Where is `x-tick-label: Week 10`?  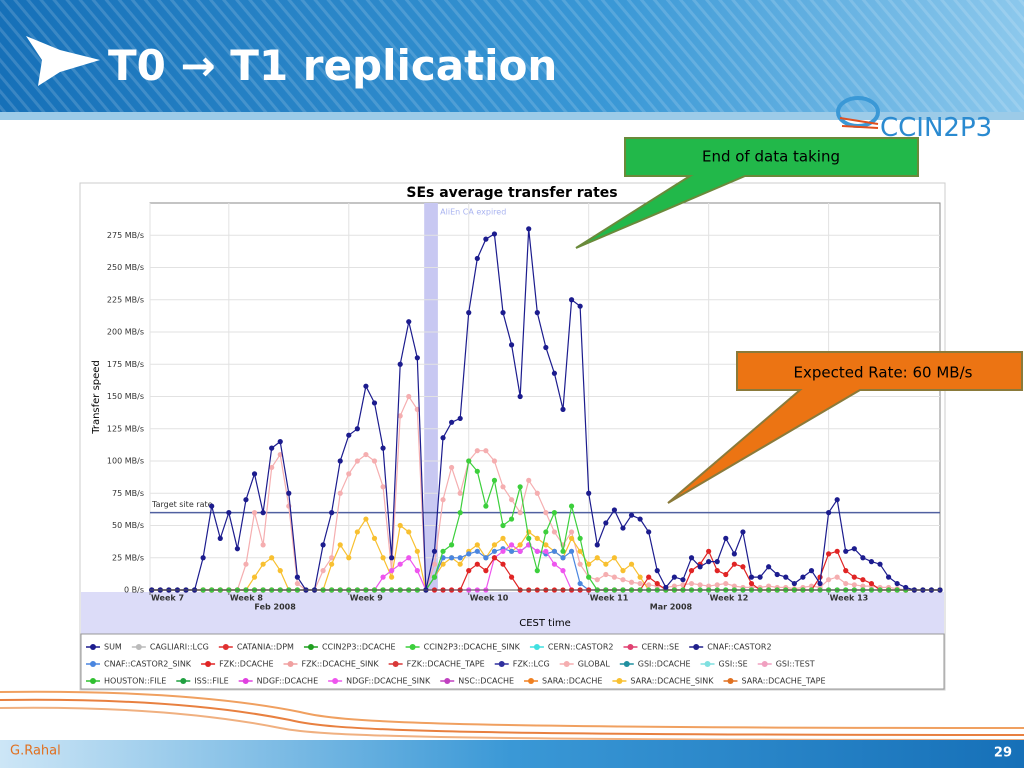 x-tick-label: Week 10 is located at coordinates (489, 598).